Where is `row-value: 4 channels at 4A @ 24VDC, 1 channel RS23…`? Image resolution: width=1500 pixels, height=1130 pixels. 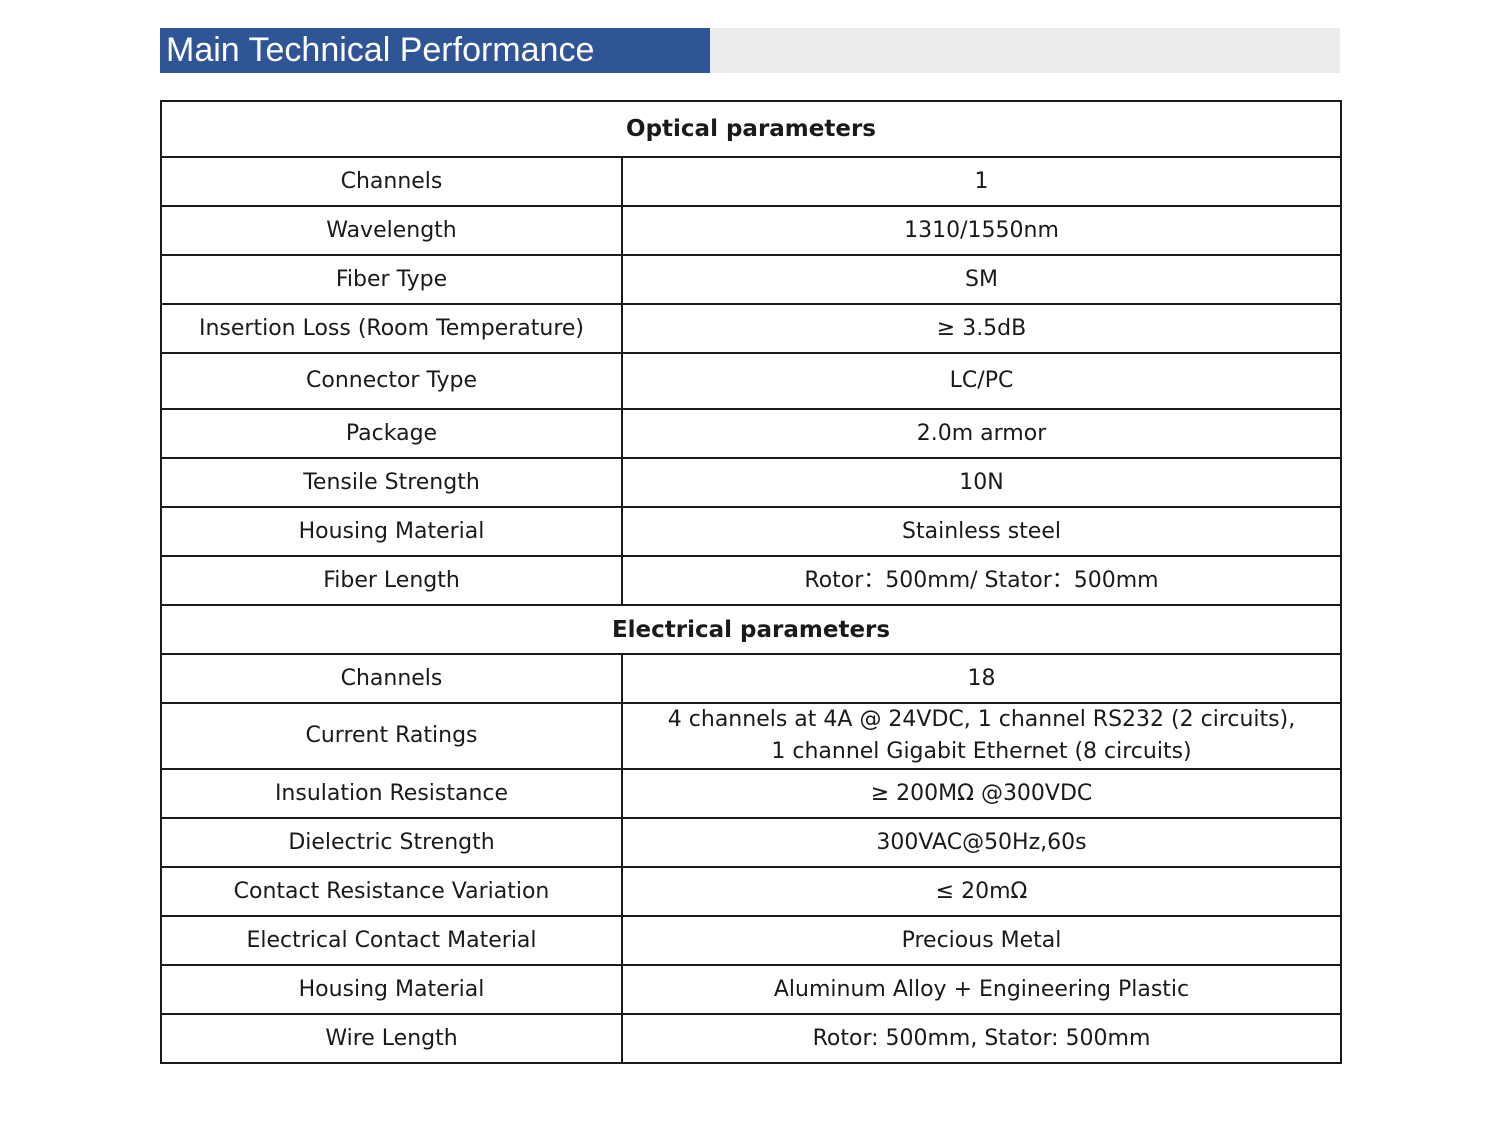
row-value: 4 channels at 4A @ 24VDC, 1 channel RS23… is located at coordinates (981, 736).